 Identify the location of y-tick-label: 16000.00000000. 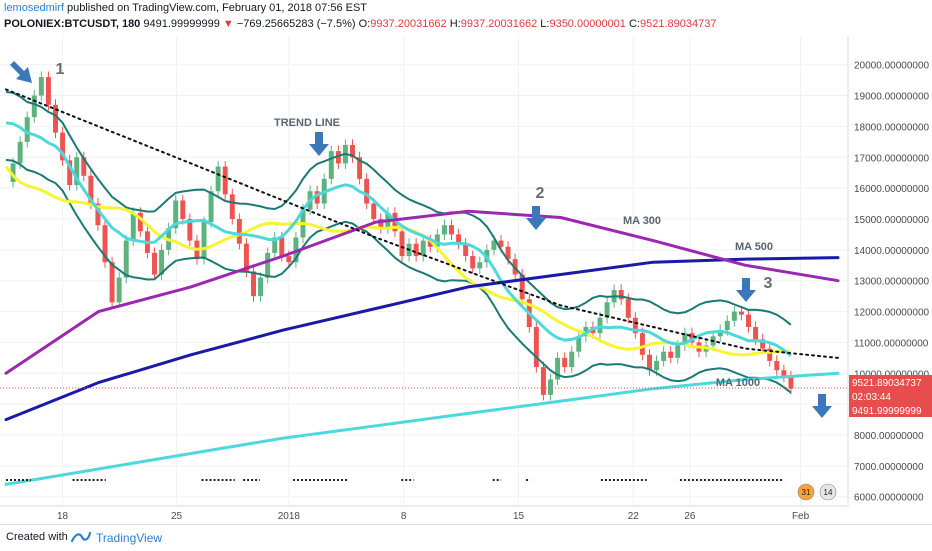
(892, 189).